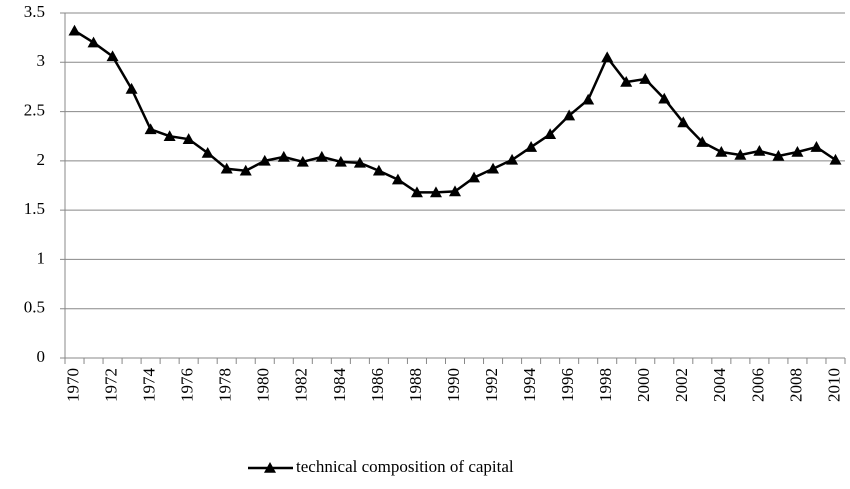 This screenshot has width=850, height=489. I want to click on x-tick-label: 1972, so click(110, 385).